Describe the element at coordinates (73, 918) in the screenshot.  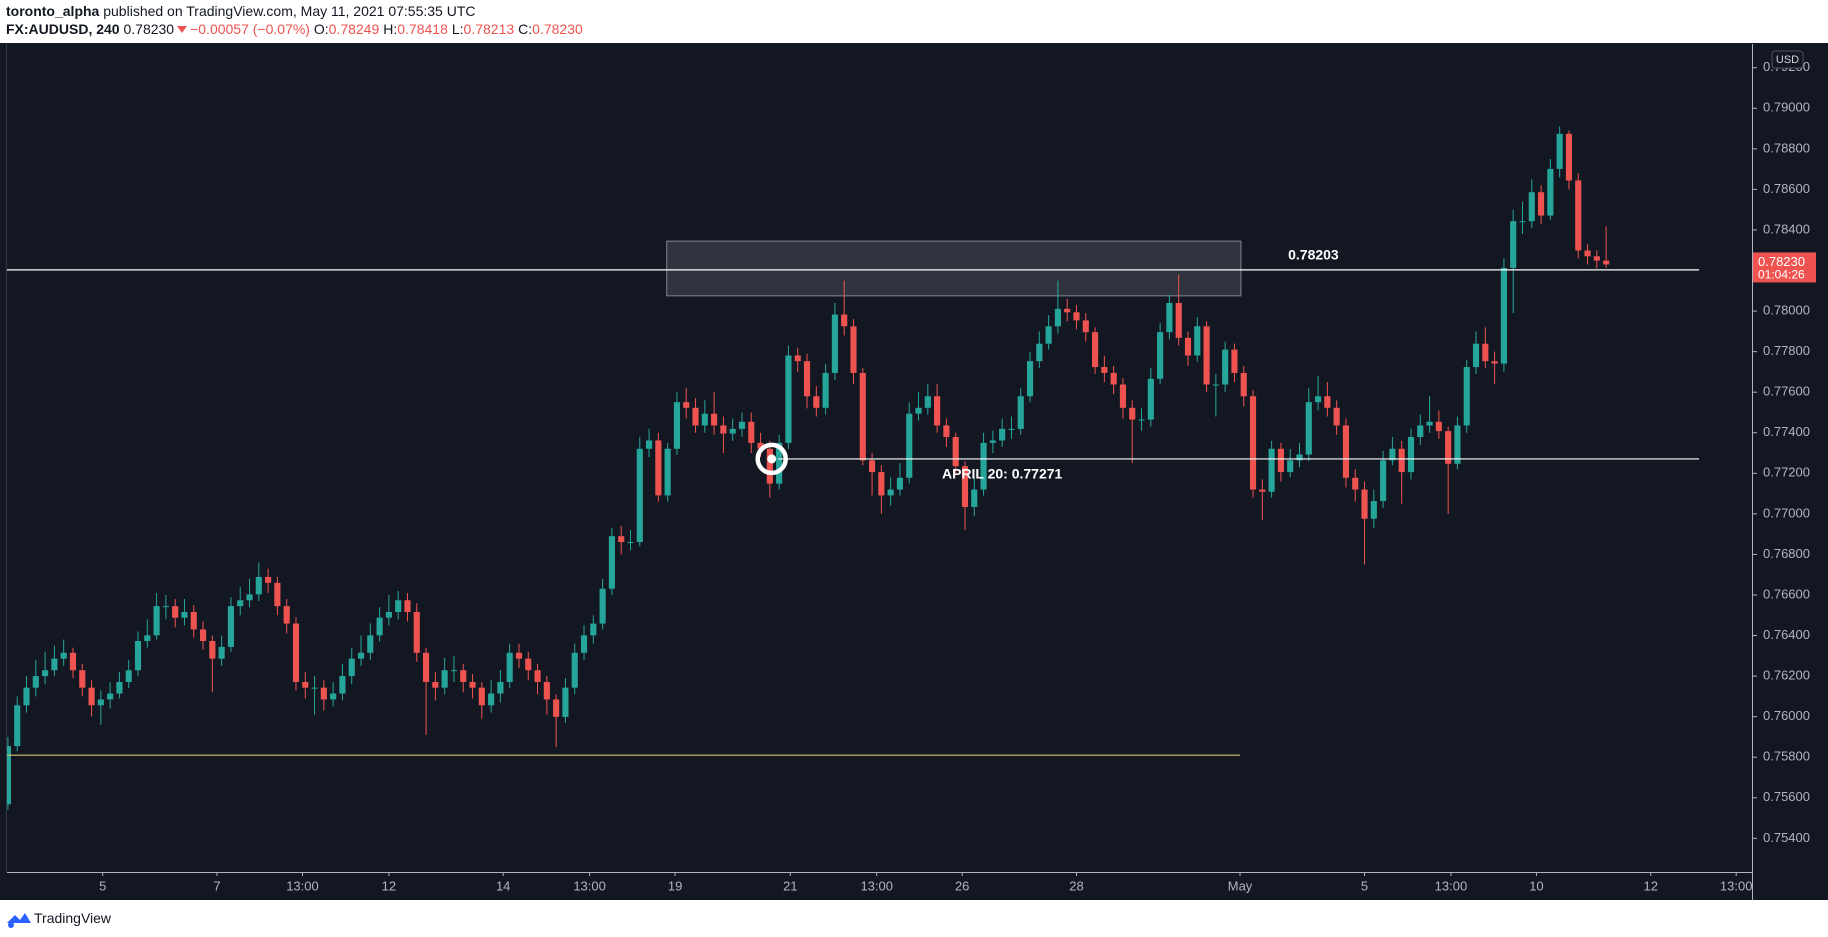
I see `brand: TradingView` at that location.